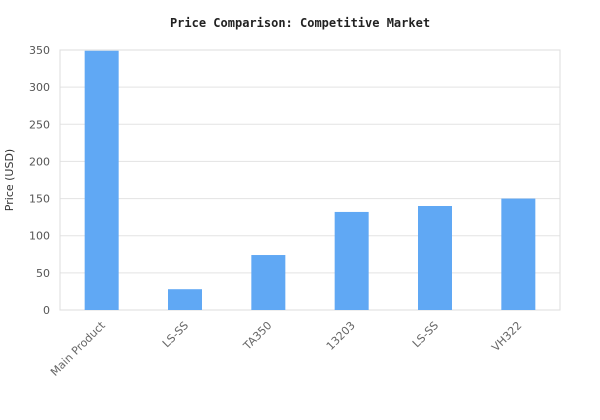 This screenshot has height=420, width=600. What do you see at coordinates (46, 310) in the screenshot?
I see `y-tick-label: 0` at bounding box center [46, 310].